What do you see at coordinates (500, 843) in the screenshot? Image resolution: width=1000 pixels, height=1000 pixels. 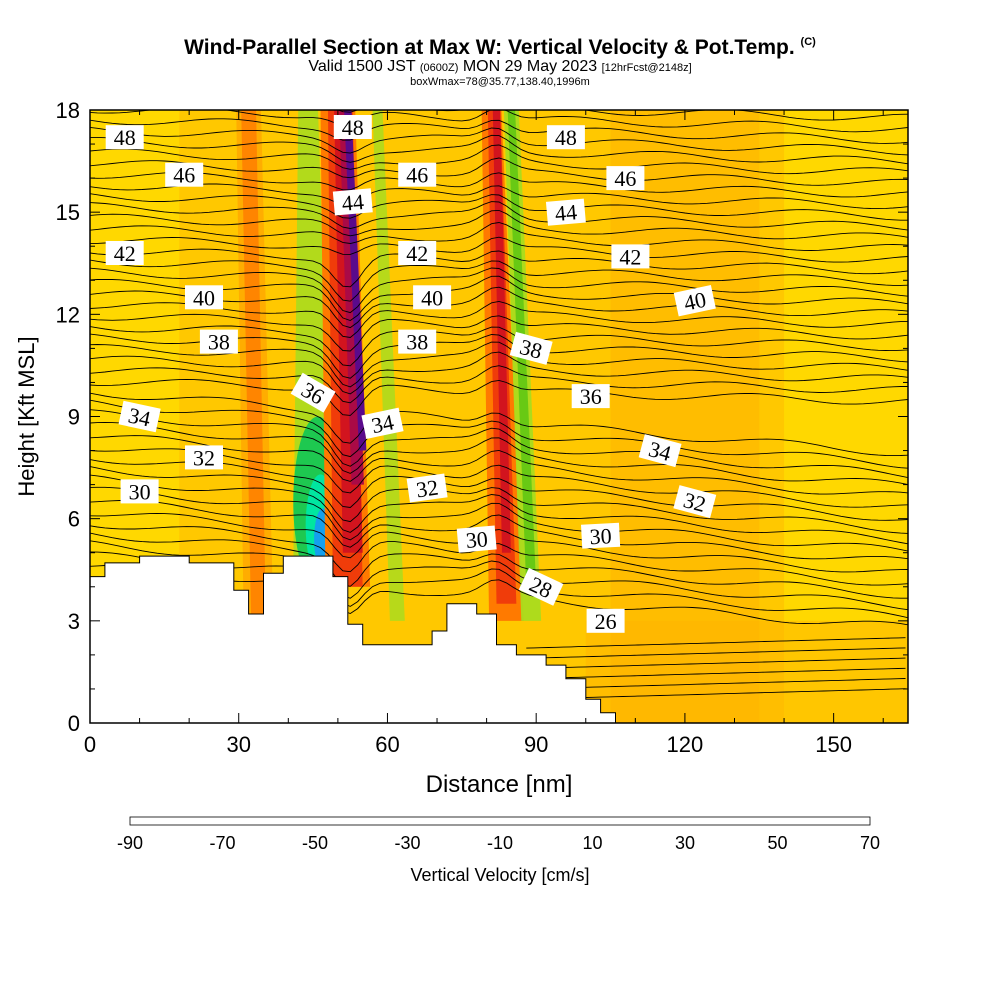 I see `colorbar-tick-label: -10` at bounding box center [500, 843].